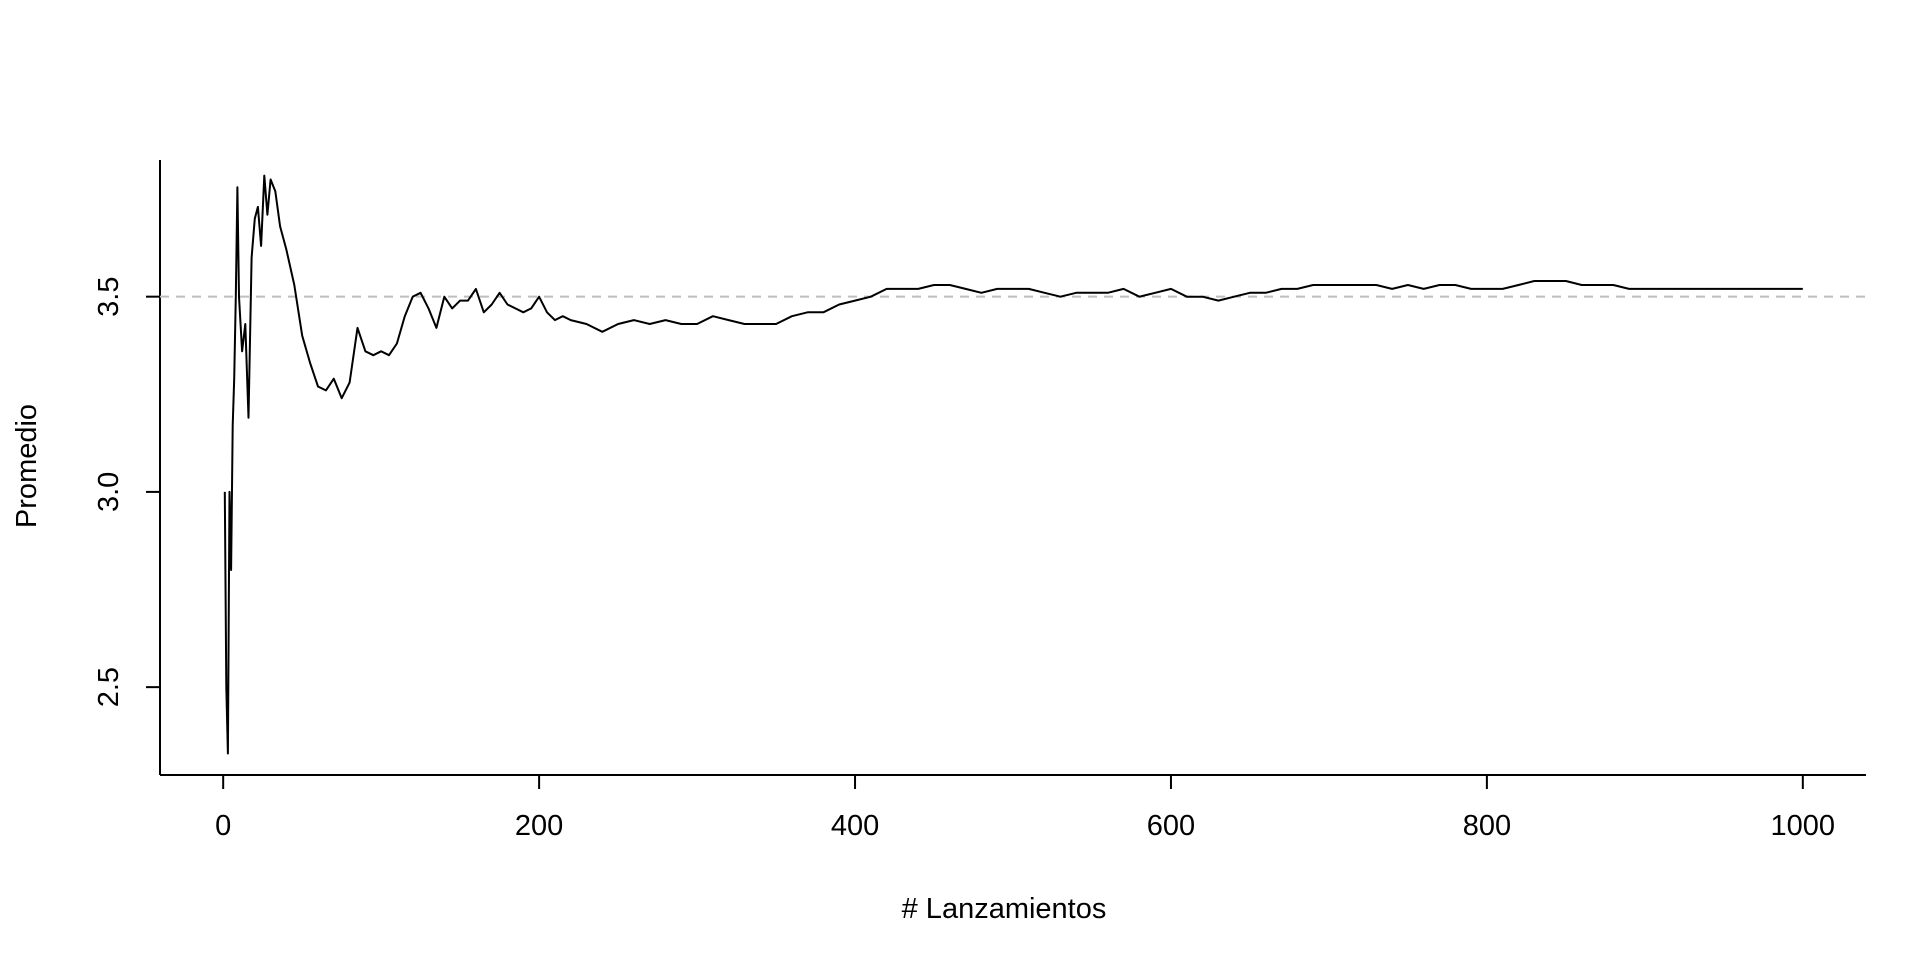 Image resolution: width=1920 pixels, height=960 pixels. Describe the element at coordinates (1803, 826) in the screenshot. I see `x-tick-label: 1000` at that location.